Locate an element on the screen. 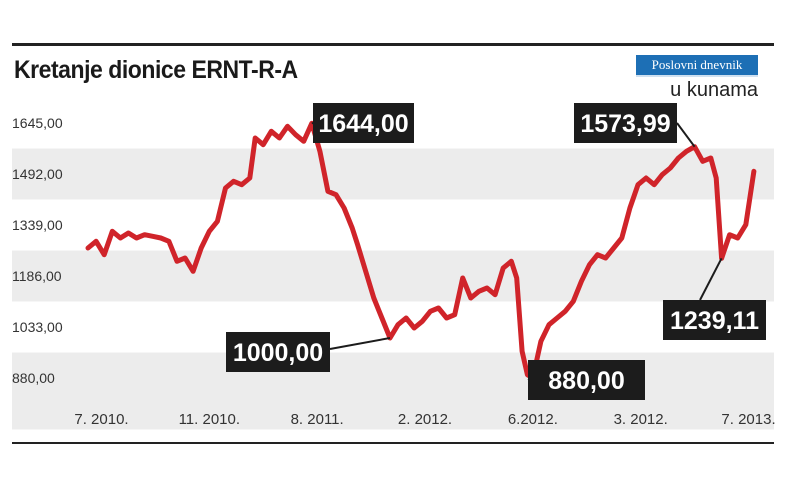 Image resolution: width=800 pixels, height=480 pixels. x-tick-label: 8. 2011. is located at coordinates (317, 419).